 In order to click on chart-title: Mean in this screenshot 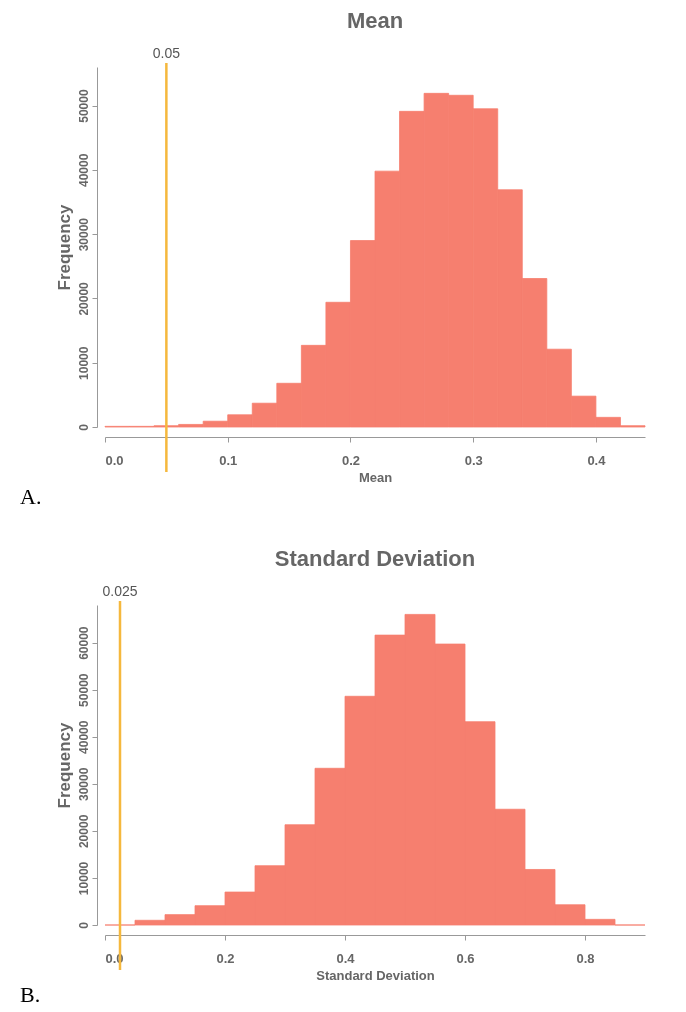, I will do `click(375, 20)`.